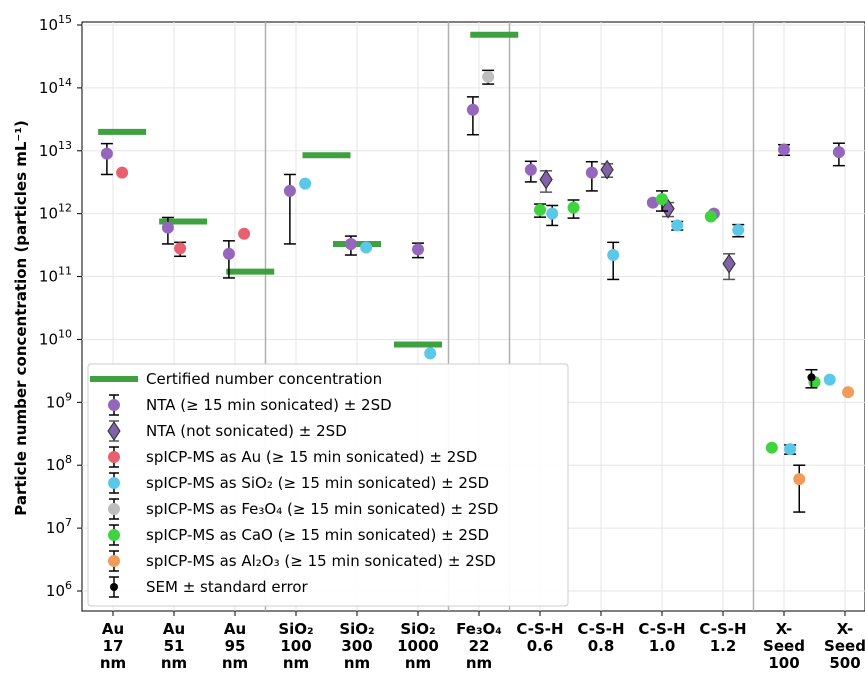 Image resolution: width=865 pixels, height=675 pixels. What do you see at coordinates (59, 463) in the screenshot?
I see `y-tick-label: 10⁸` at bounding box center [59, 463].